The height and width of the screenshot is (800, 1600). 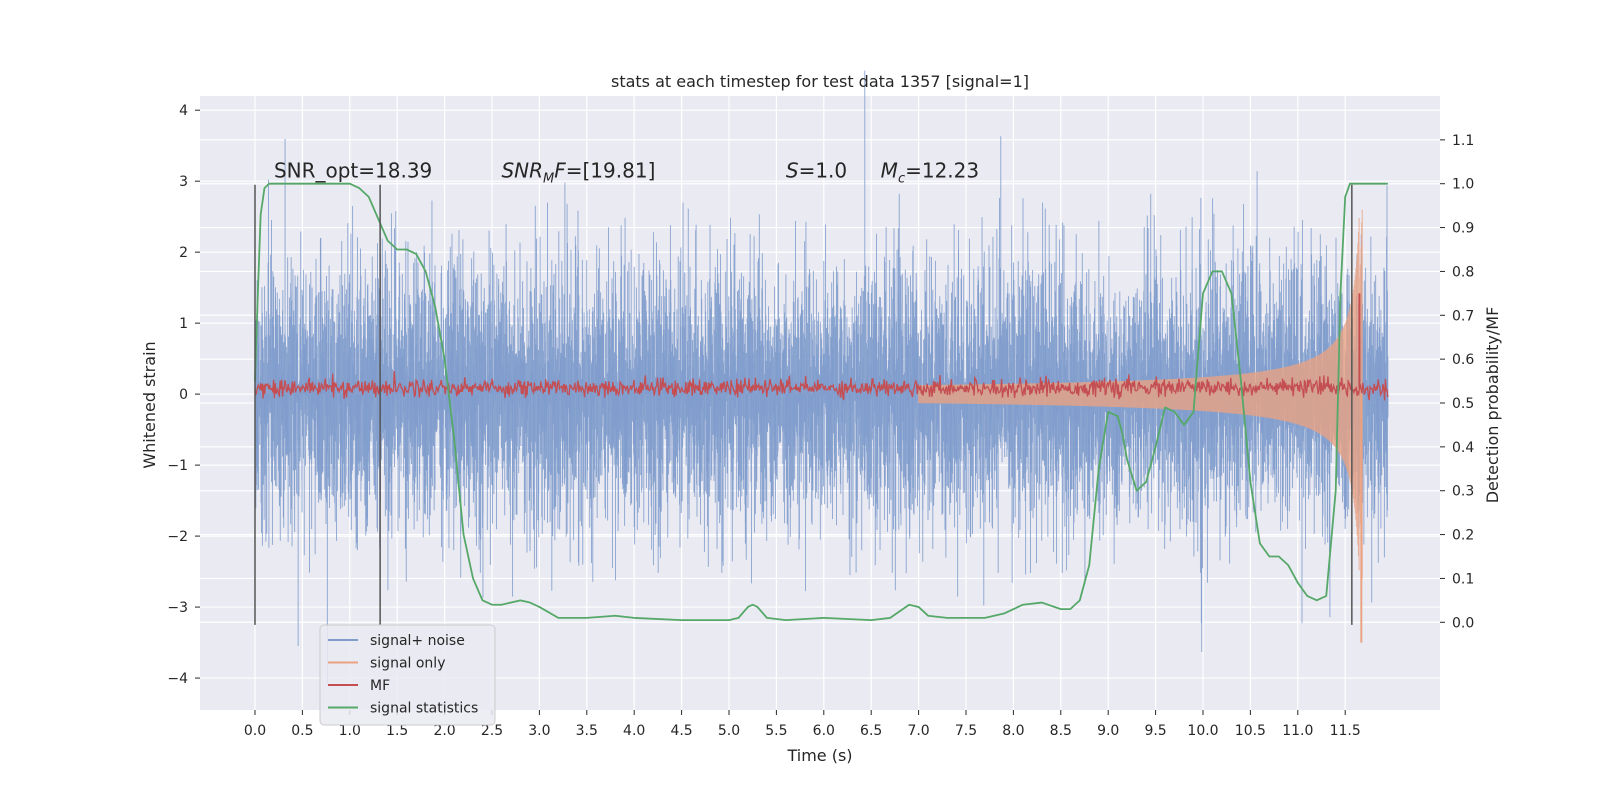 I want to click on x-tick-label: 5.5, so click(x=776, y=731).